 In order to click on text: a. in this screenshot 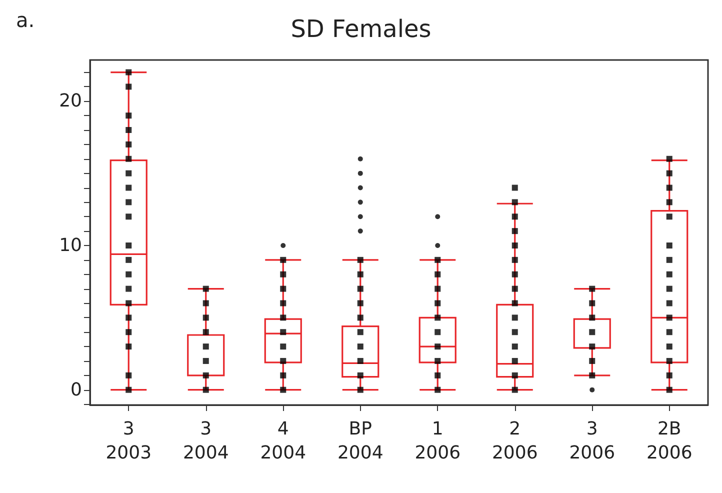, I will do `click(25, 20)`.